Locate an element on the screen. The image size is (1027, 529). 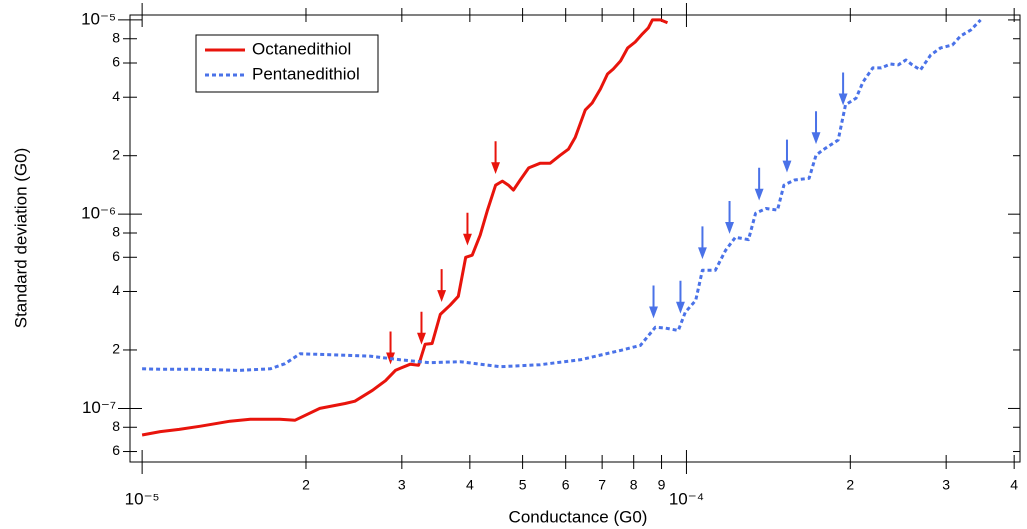
legend-label: Pentanedithiol is located at coordinates (306, 73).